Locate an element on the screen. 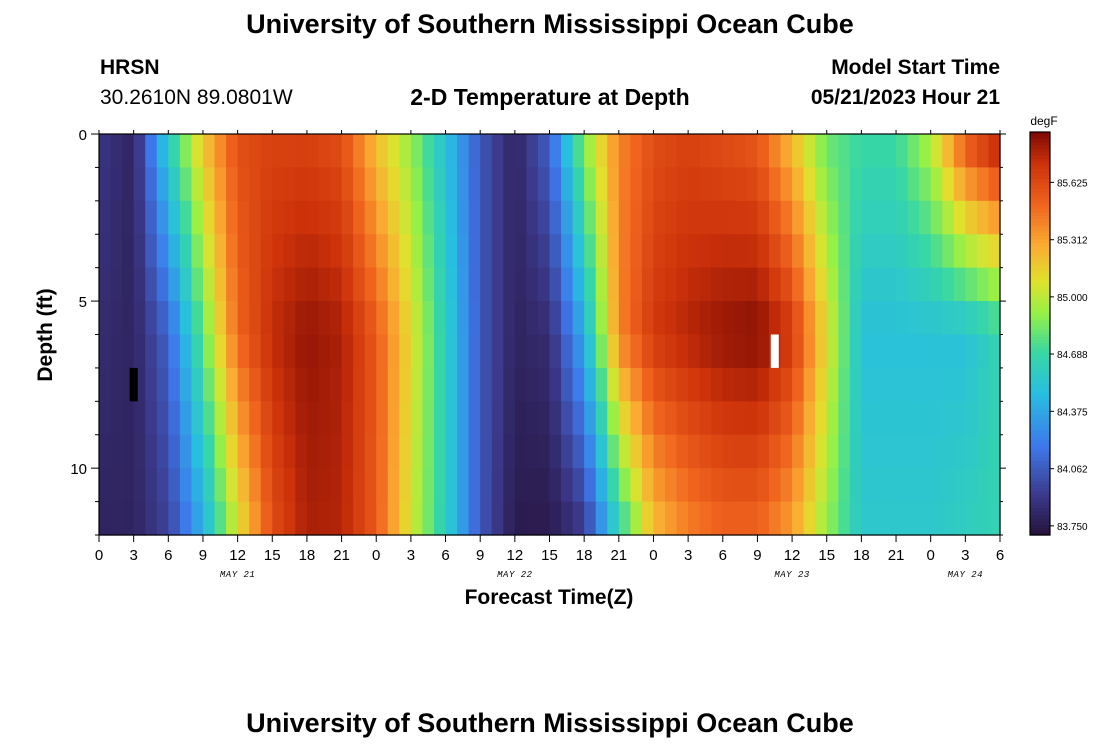  x-tick-label: 18 is located at coordinates (584, 555).